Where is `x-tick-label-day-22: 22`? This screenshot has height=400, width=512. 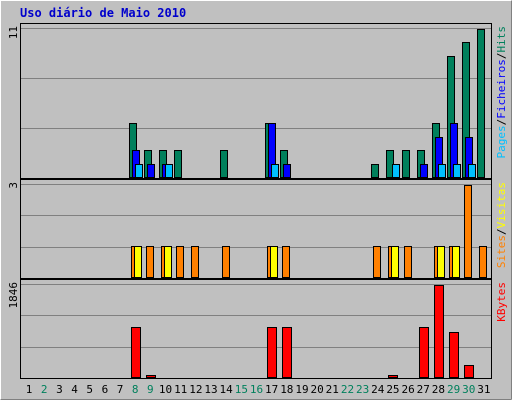
x-tick-label-day-22: 22 is located at coordinates (347, 389).